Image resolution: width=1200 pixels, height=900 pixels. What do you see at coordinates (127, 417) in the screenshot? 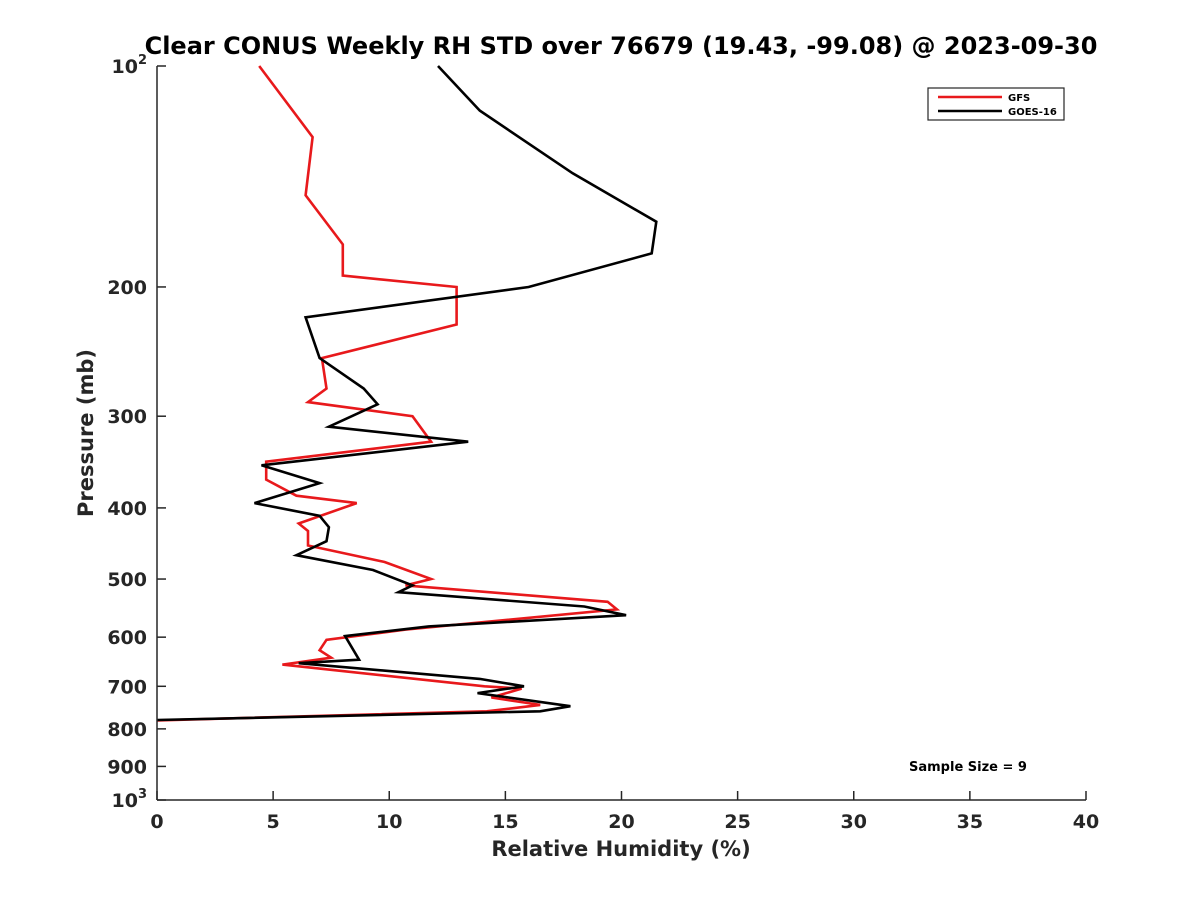
I see `y-tick-label: 300` at bounding box center [127, 417].